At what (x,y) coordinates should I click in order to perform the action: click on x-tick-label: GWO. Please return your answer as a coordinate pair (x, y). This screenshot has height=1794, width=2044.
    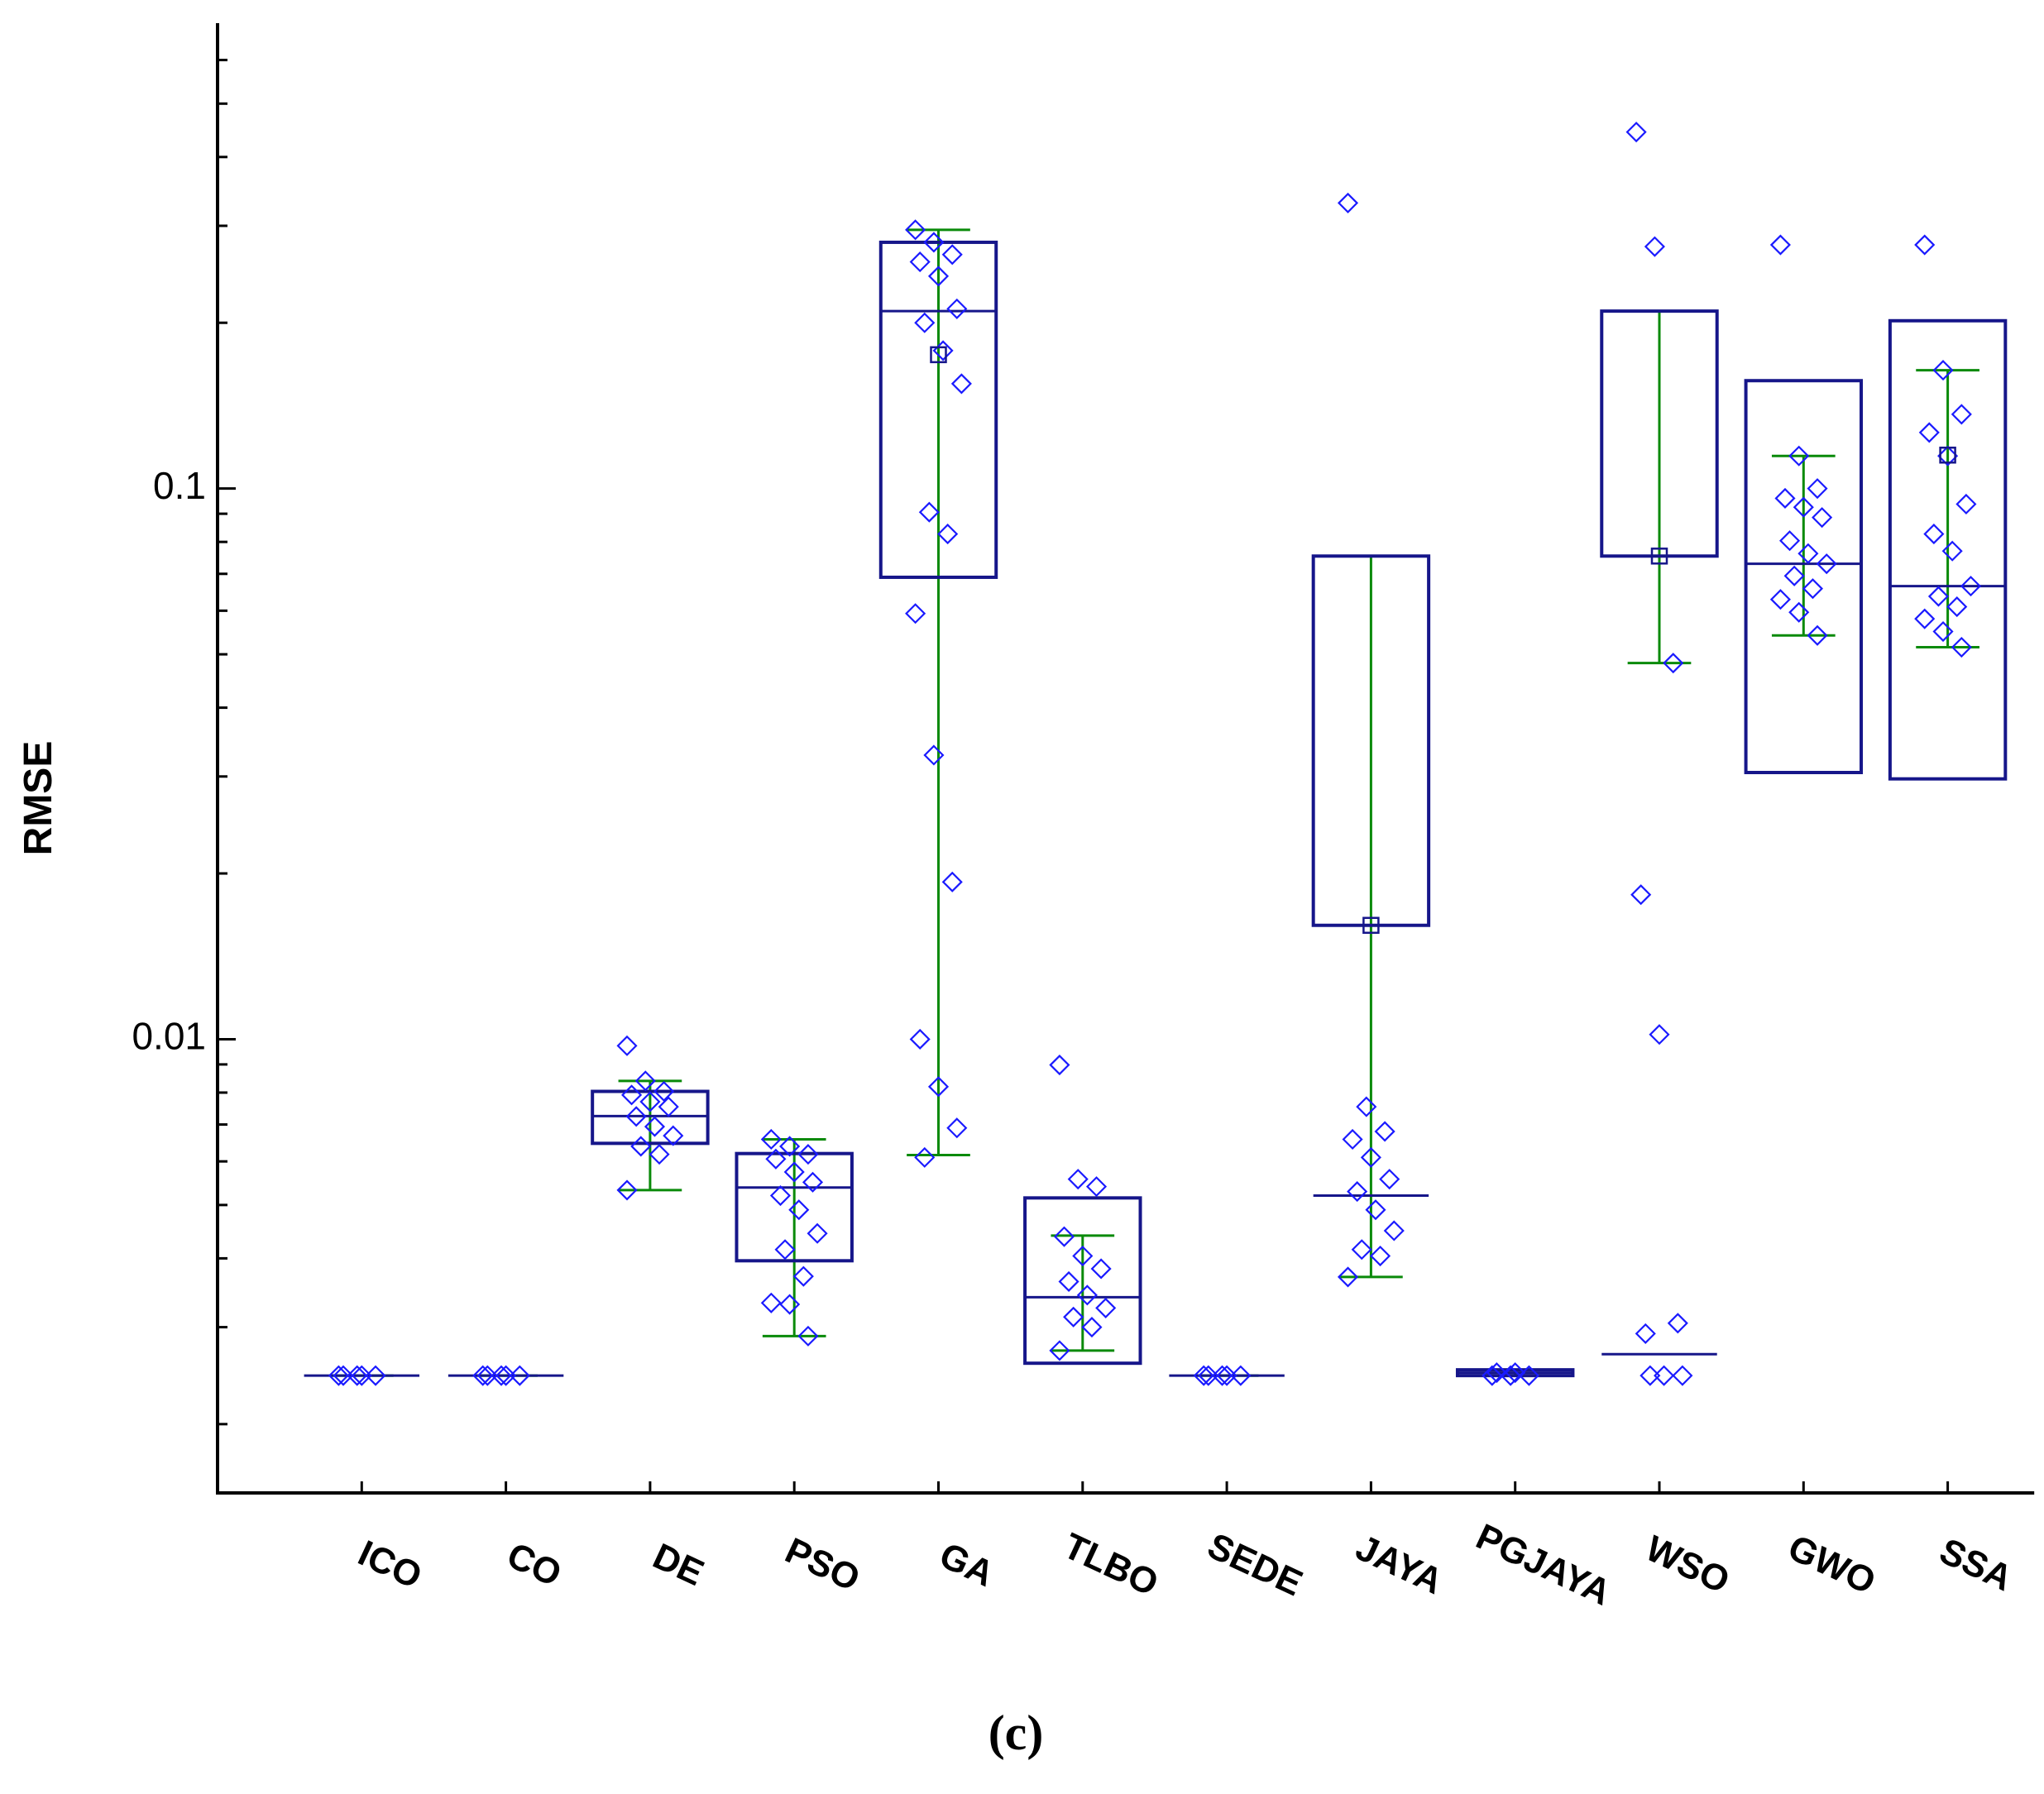
    Looking at the image, I should click on (1831, 1564).